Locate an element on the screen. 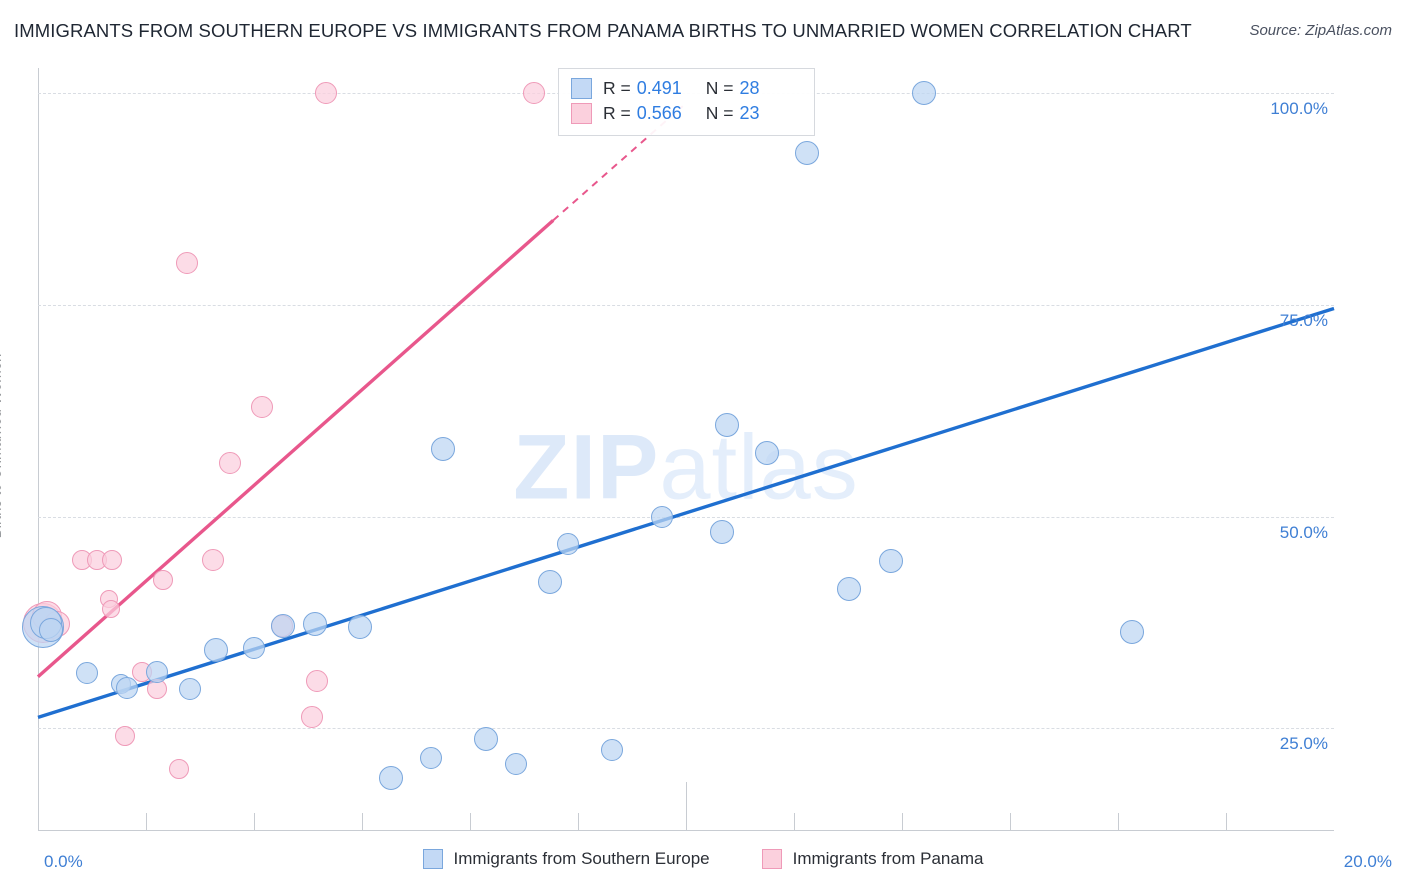  correlation-stats-box: R = 0.491 N = 28 R = 0.566 N = 23 is located at coordinates (686, 102).